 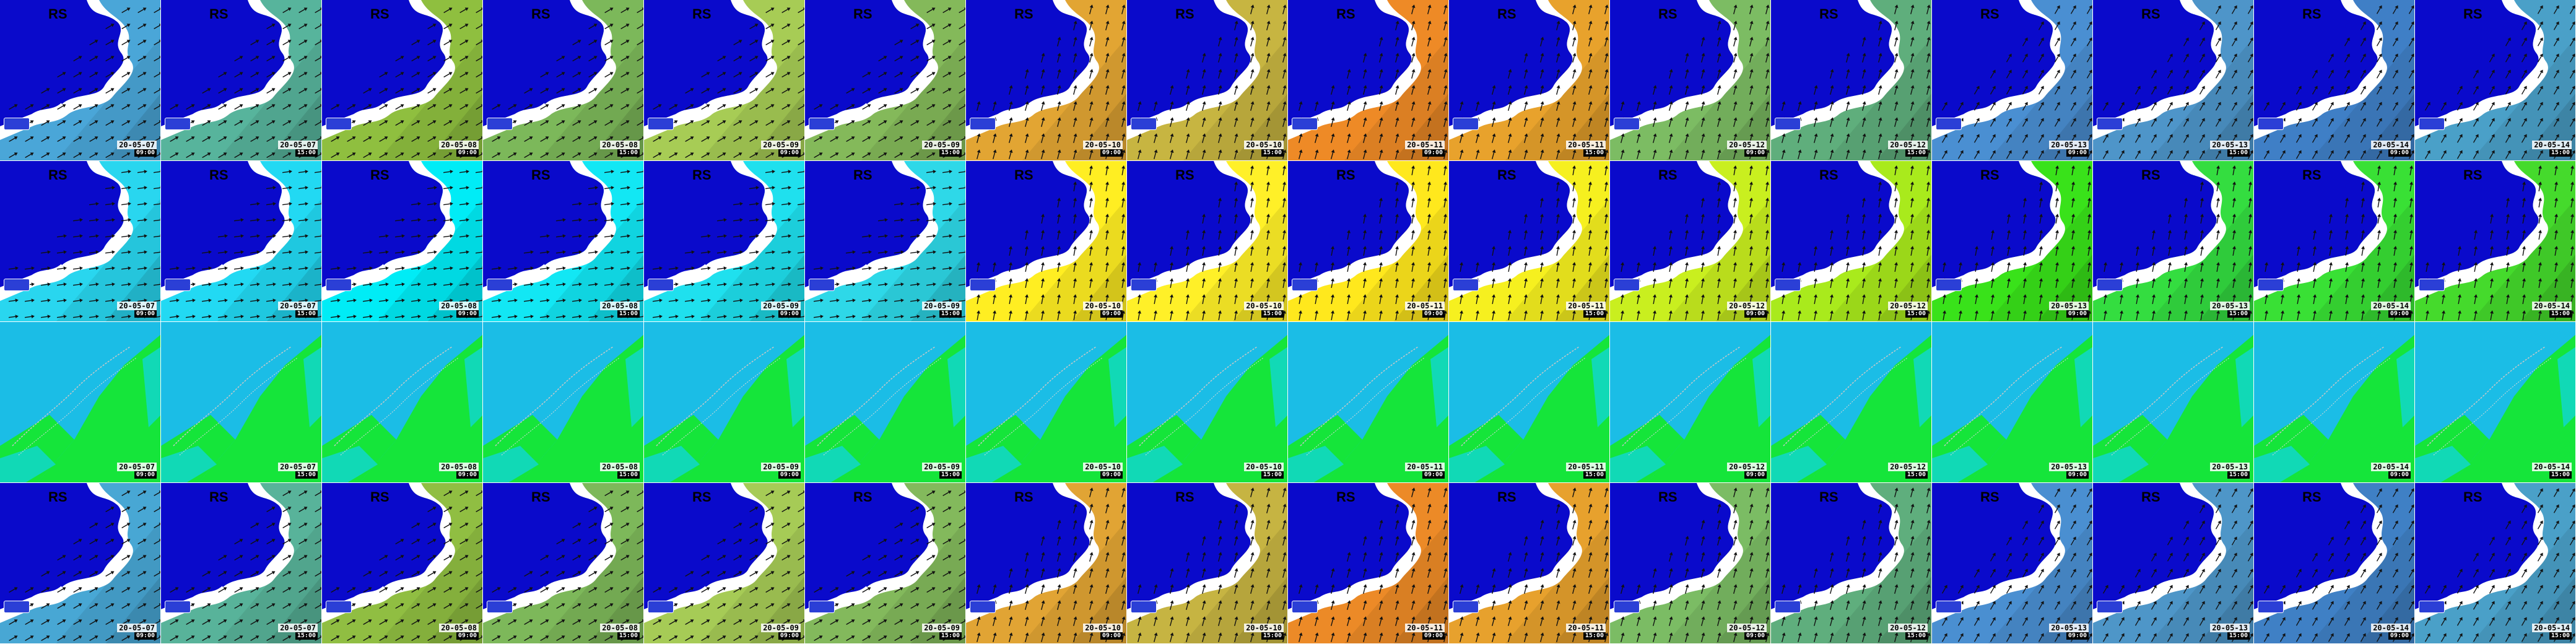 What do you see at coordinates (2173, 402) in the screenshot?
I see `map-tile: 20-05-13 15:00` at bounding box center [2173, 402].